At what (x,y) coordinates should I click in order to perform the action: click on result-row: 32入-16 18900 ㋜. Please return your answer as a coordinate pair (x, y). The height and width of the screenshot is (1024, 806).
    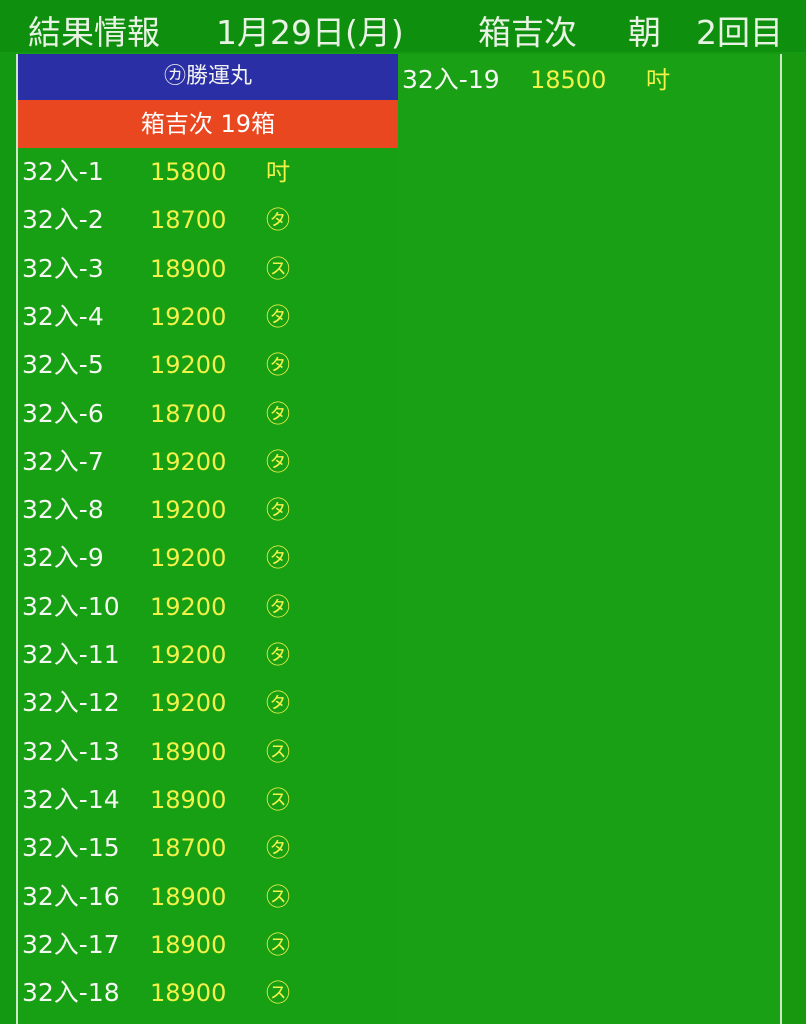
    Looking at the image, I should click on (208, 901).